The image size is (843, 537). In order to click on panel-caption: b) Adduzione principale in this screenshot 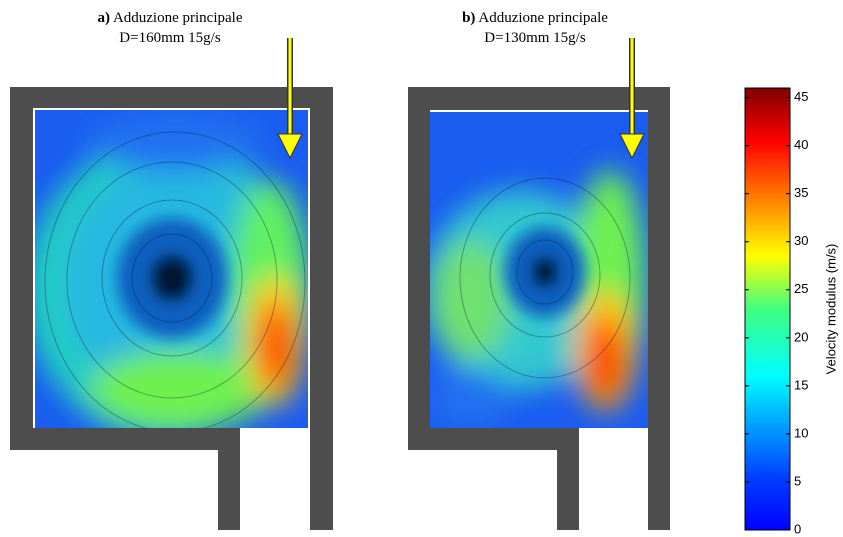, I will do `click(535, 18)`.